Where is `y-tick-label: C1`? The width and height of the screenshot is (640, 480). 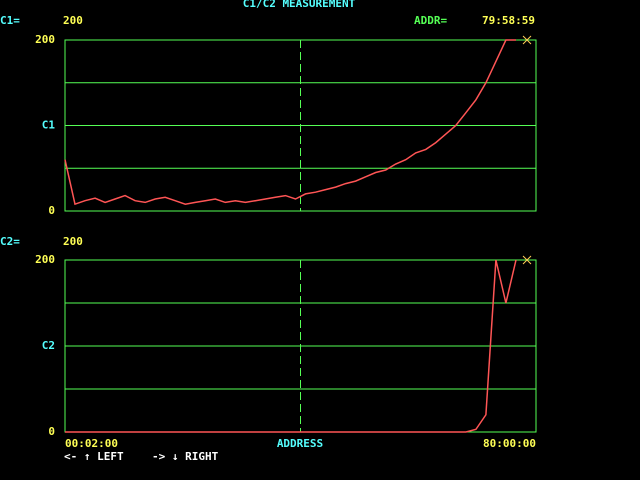
y-tick-label: C1 is located at coordinates (49, 125).